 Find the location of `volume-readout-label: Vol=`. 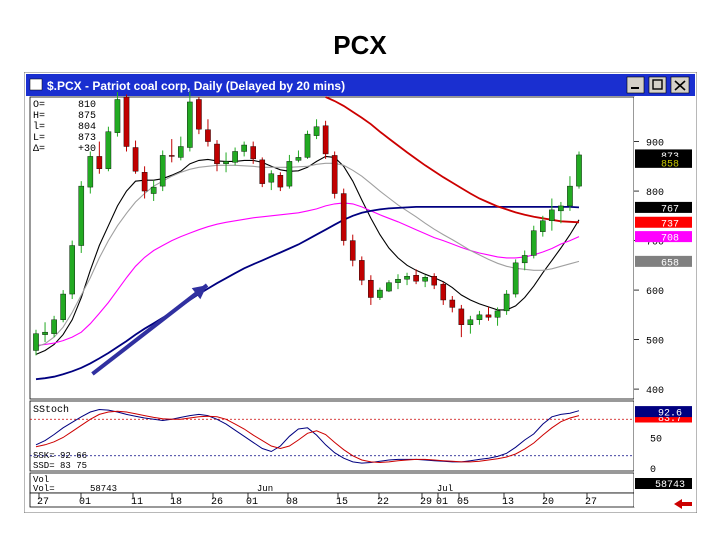

volume-readout-label: Vol= is located at coordinates (44, 489).